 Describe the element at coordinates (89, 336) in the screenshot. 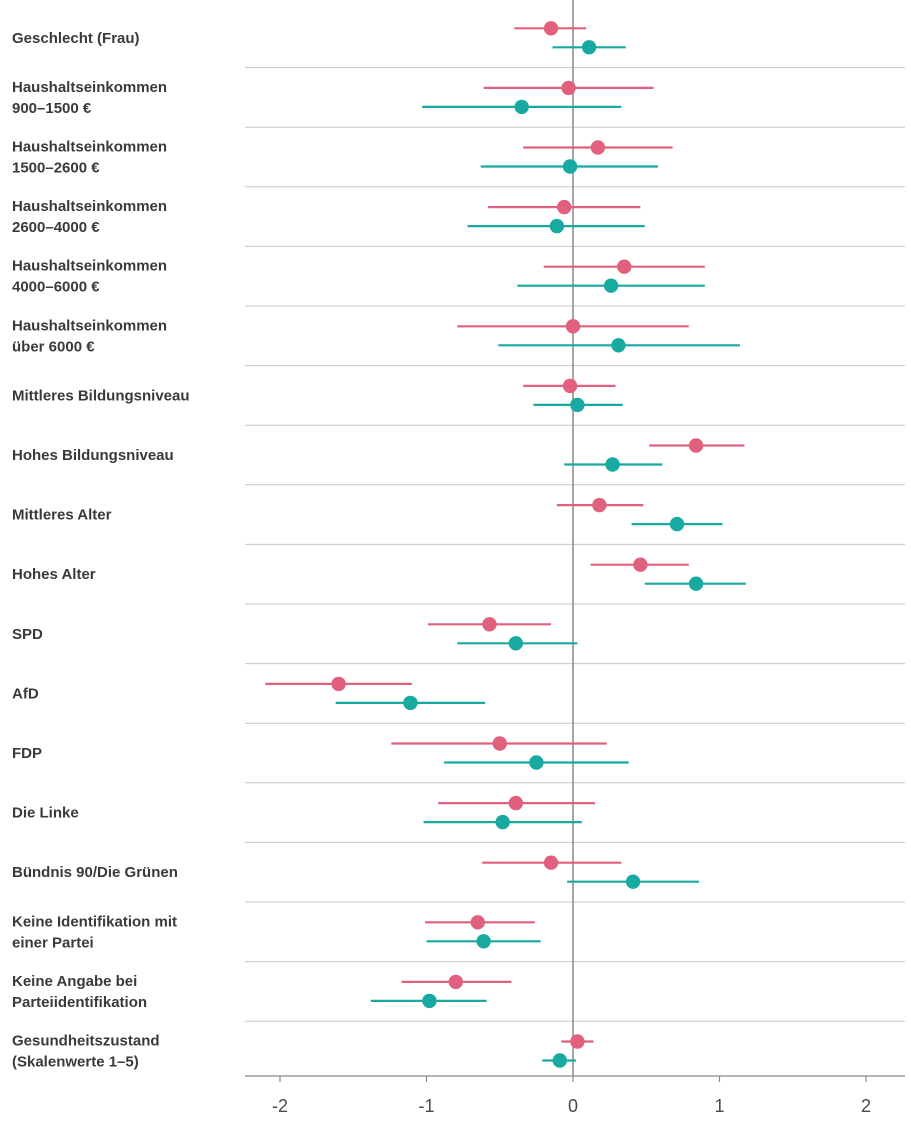

I see `row-label: Haushaltseinkommen über 6000 €` at that location.